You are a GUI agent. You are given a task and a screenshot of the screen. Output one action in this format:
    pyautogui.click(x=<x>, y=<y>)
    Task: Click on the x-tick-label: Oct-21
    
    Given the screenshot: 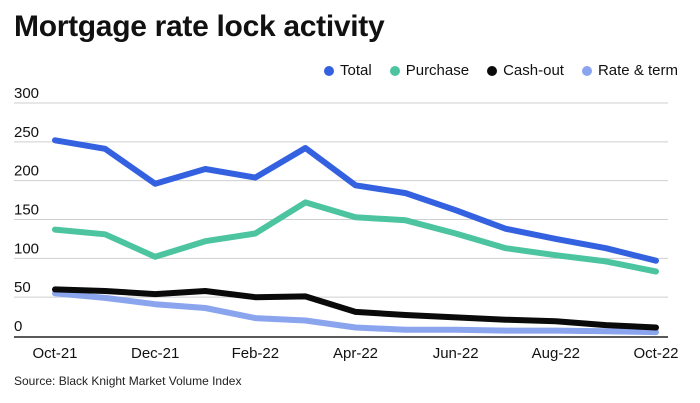 What is the action you would take?
    pyautogui.click(x=54, y=353)
    